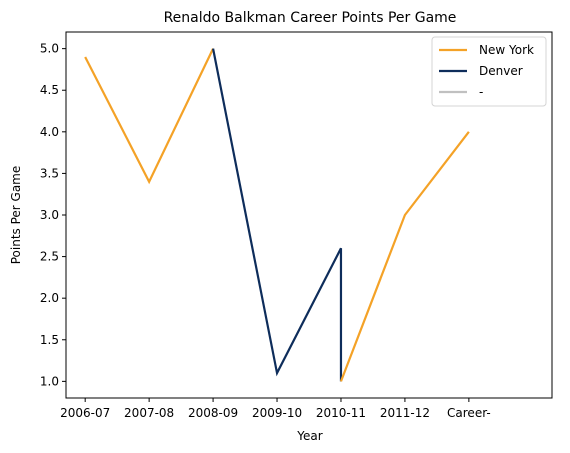 The width and height of the screenshot is (570, 453). What do you see at coordinates (149, 413) in the screenshot?
I see `x-tick-label: 2007-08` at bounding box center [149, 413].